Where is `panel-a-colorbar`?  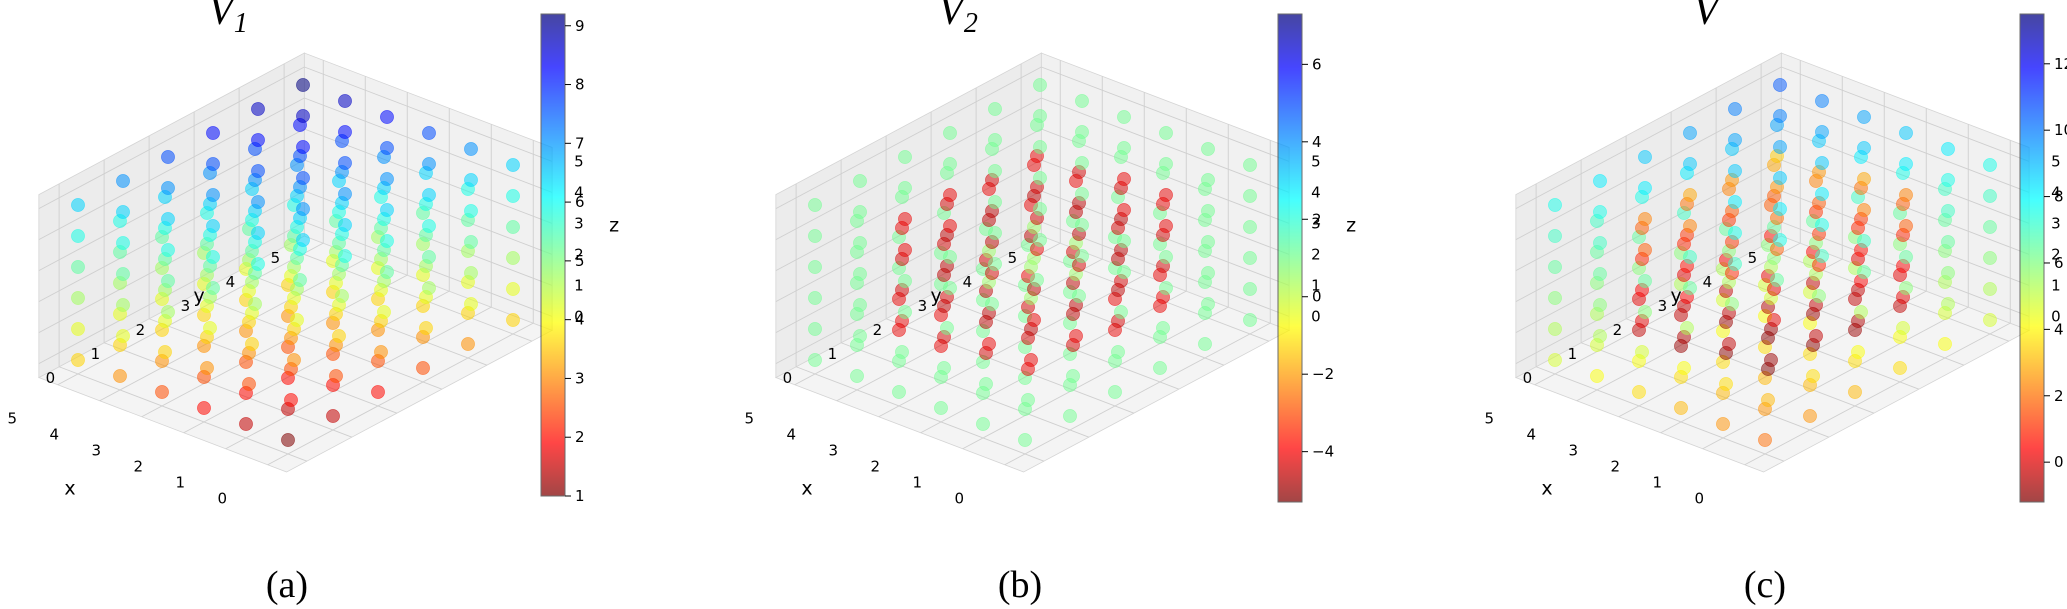 panel-a-colorbar is located at coordinates (553, 255).